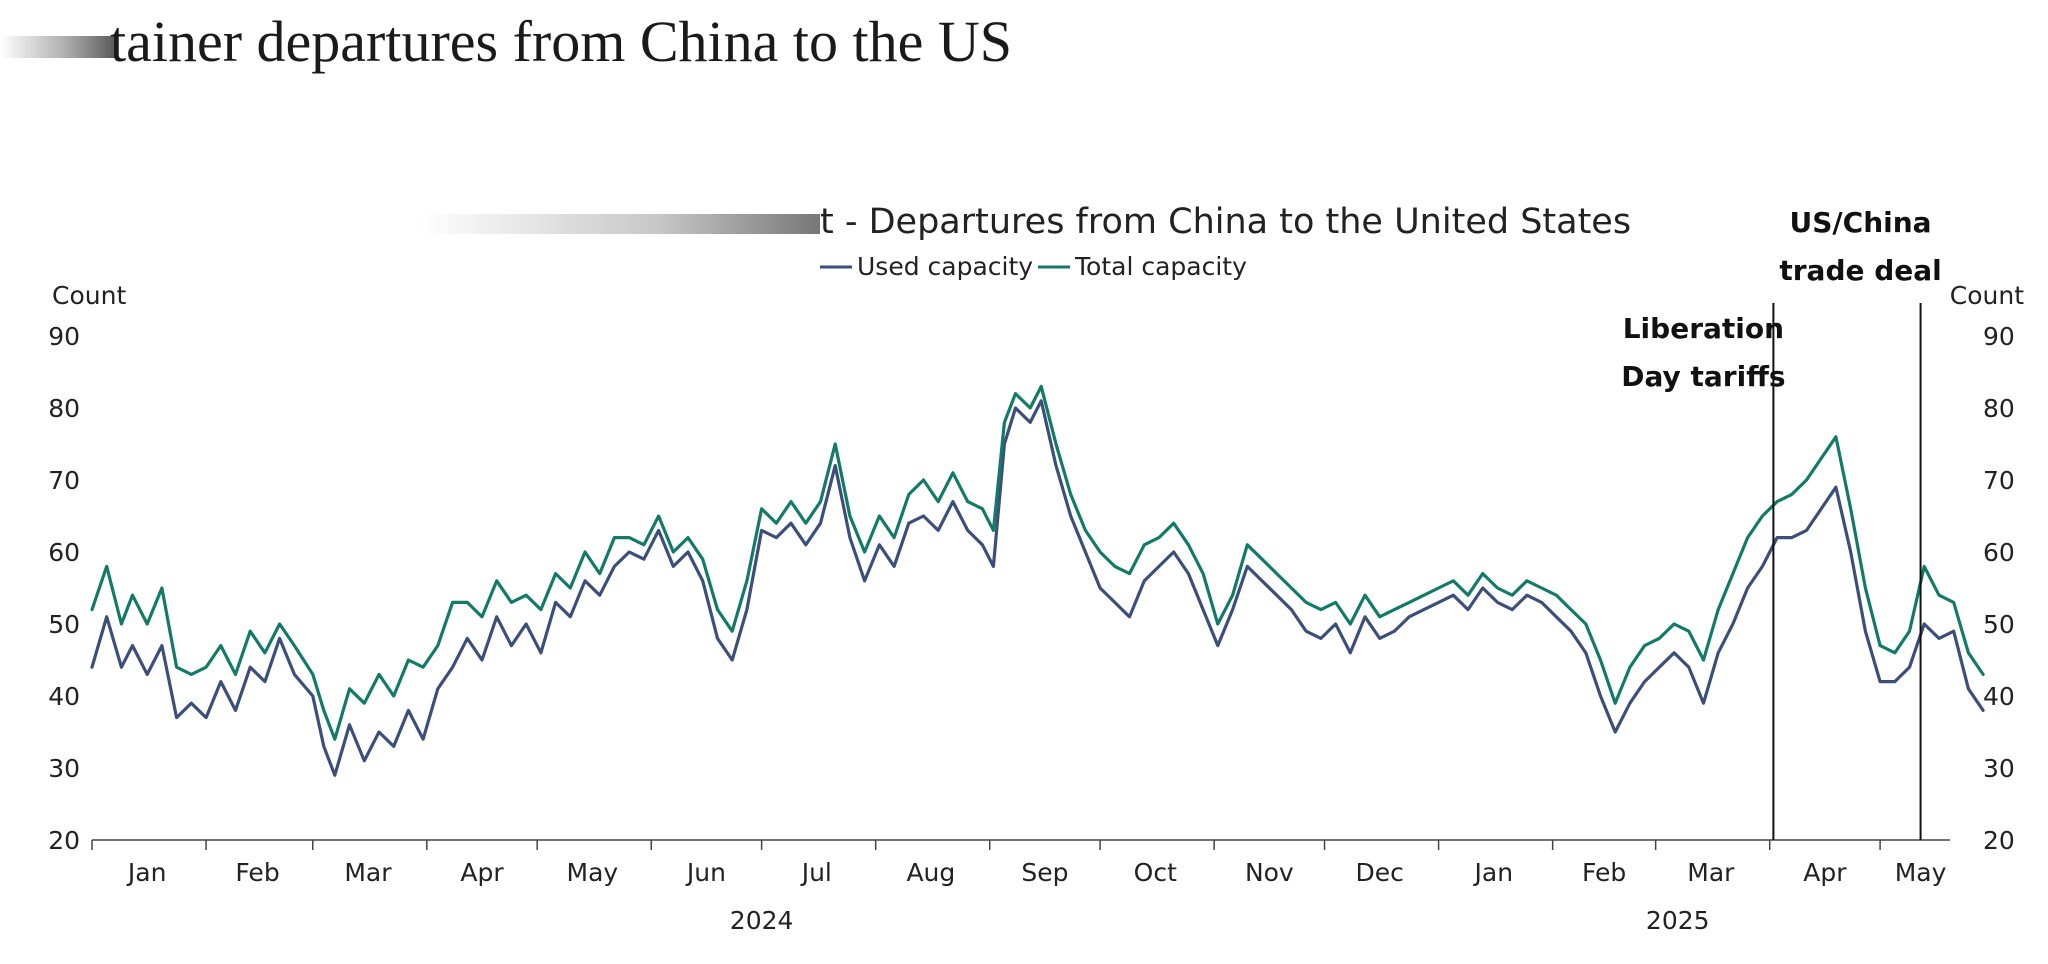 Image resolution: width=2048 pixels, height=964 pixels. I want to click on legend-label-used: Used capacity, so click(945, 266).